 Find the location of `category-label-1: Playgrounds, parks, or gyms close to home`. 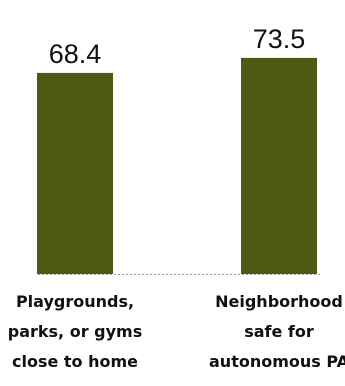

category-label-1: Playgrounds, parks, or gyms close to home is located at coordinates (75, 331).